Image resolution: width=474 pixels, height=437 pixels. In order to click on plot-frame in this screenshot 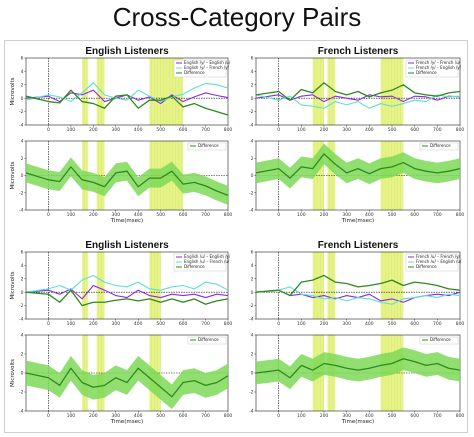, I will do `click(127, 91)`.